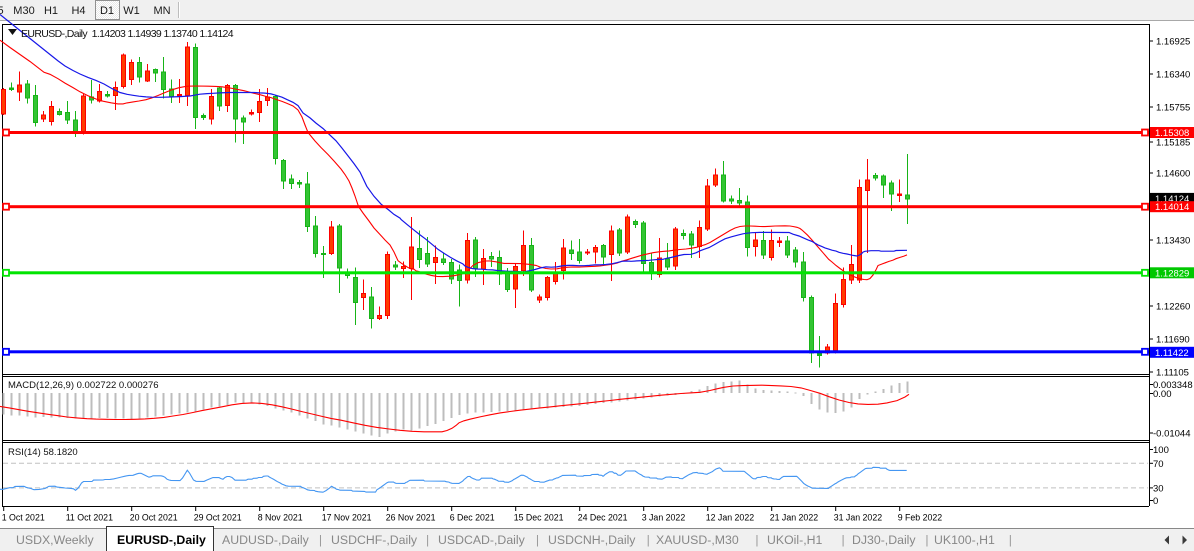 The image size is (1194, 551). Describe the element at coordinates (1173, 241) in the screenshot. I see `svg-text: 1.13430` at that location.